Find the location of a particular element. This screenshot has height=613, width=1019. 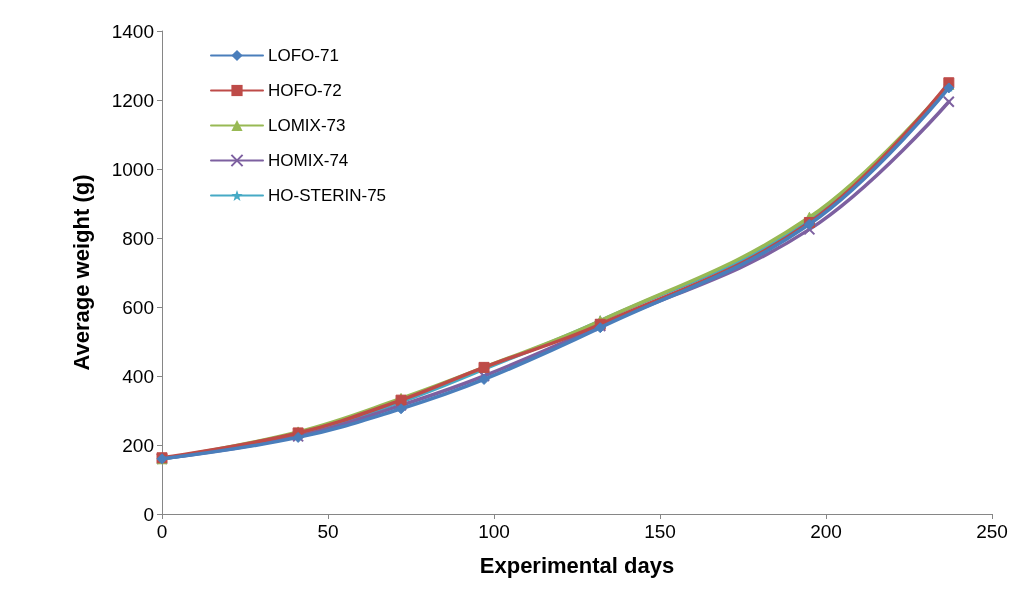

y-tick-label: 600 is located at coordinates (138, 307).